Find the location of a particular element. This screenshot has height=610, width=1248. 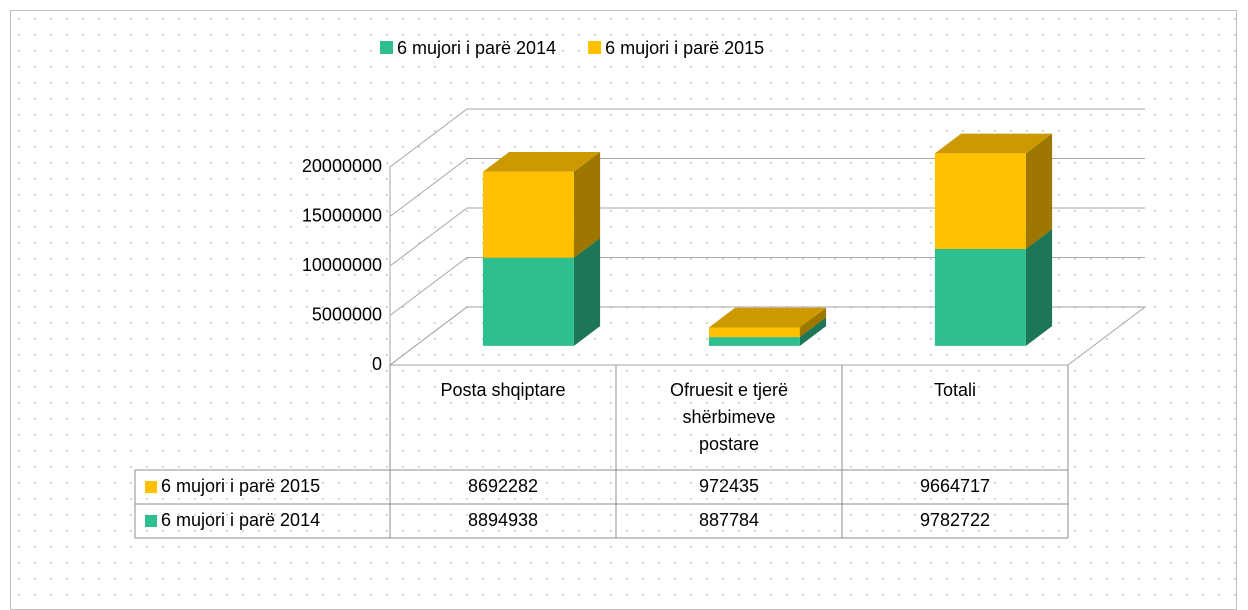

table-value: 887784 is located at coordinates (729, 520).